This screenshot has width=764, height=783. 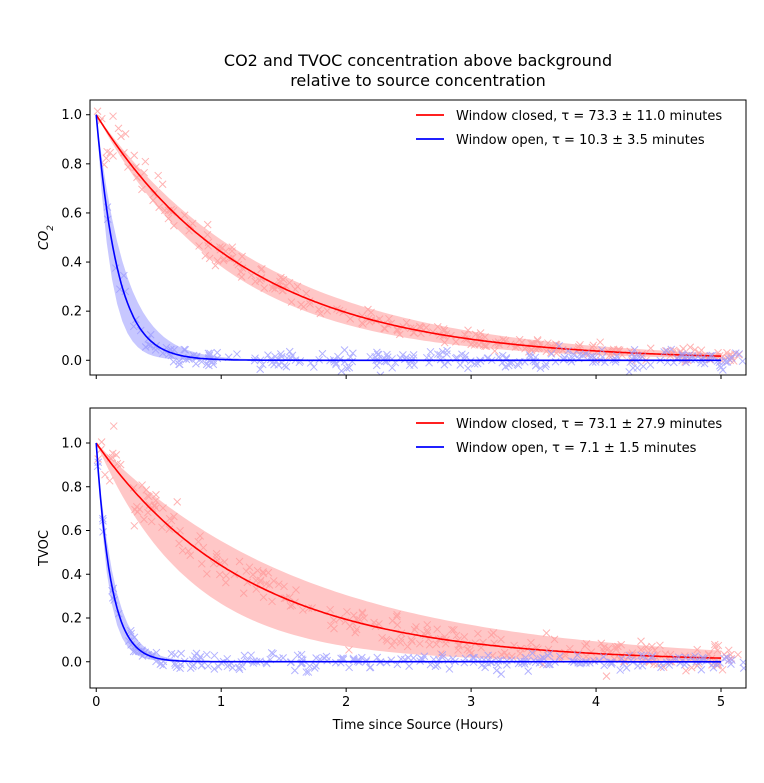 What do you see at coordinates (46, 237) in the screenshot?
I see `y-axis-label: CO2` at bounding box center [46, 237].